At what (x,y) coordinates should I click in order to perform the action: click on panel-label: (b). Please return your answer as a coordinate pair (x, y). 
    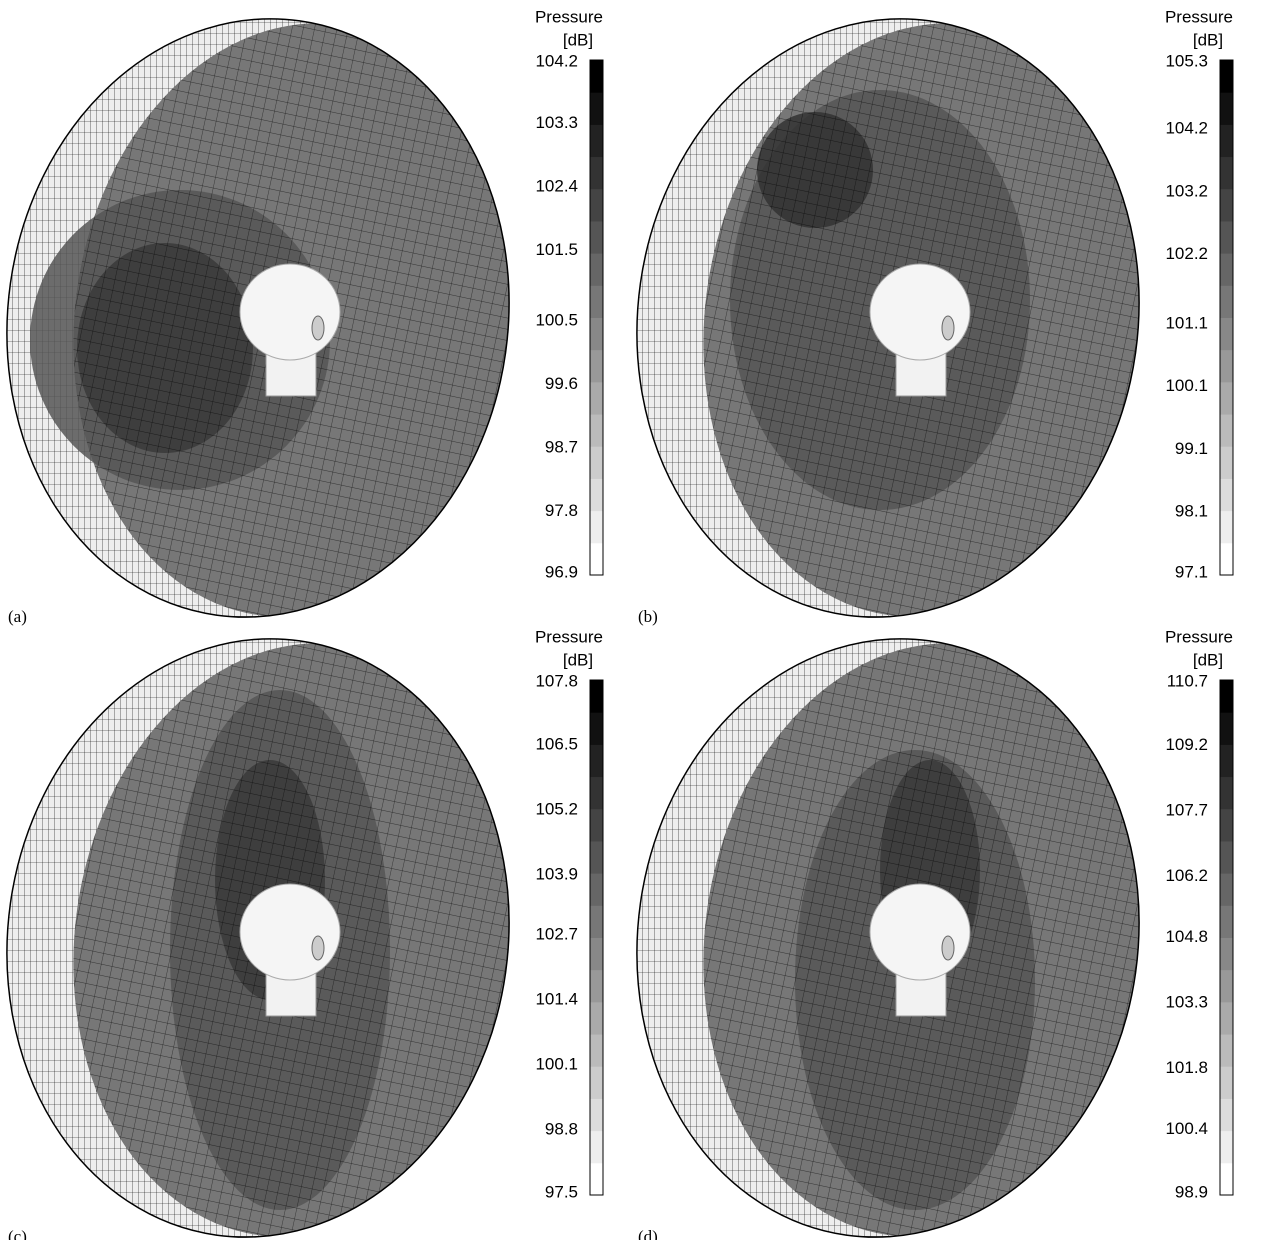
    Looking at the image, I should click on (648, 616).